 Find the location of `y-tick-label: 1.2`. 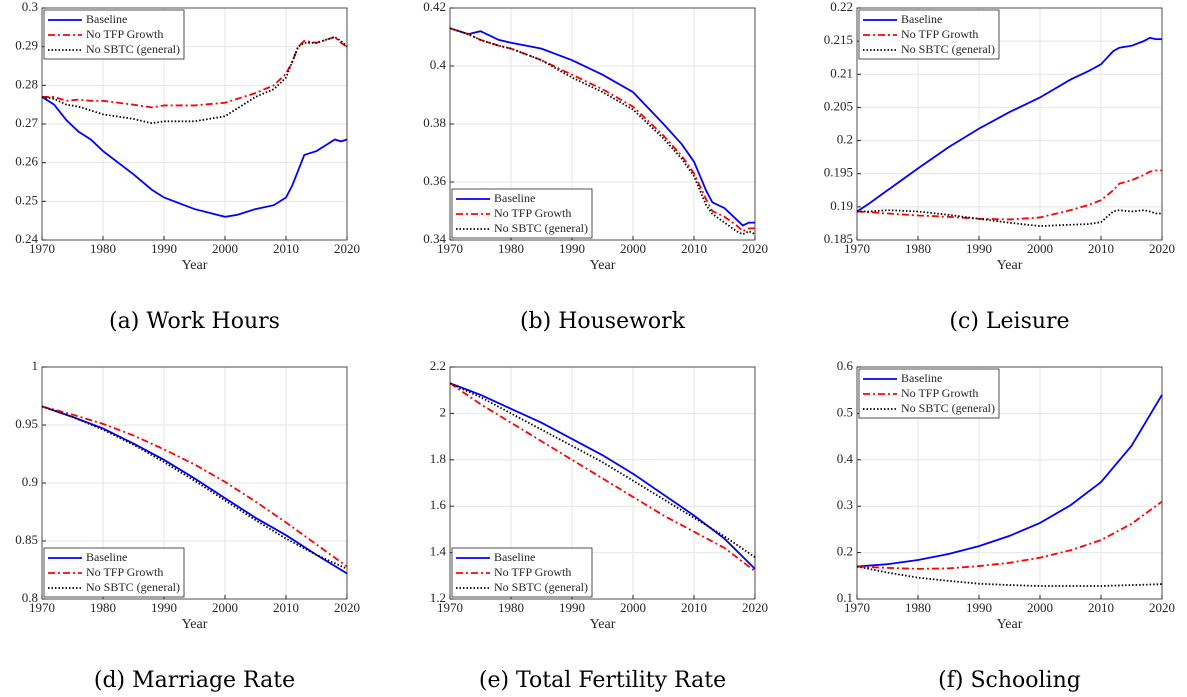

y-tick-label: 1.2 is located at coordinates (438, 597).